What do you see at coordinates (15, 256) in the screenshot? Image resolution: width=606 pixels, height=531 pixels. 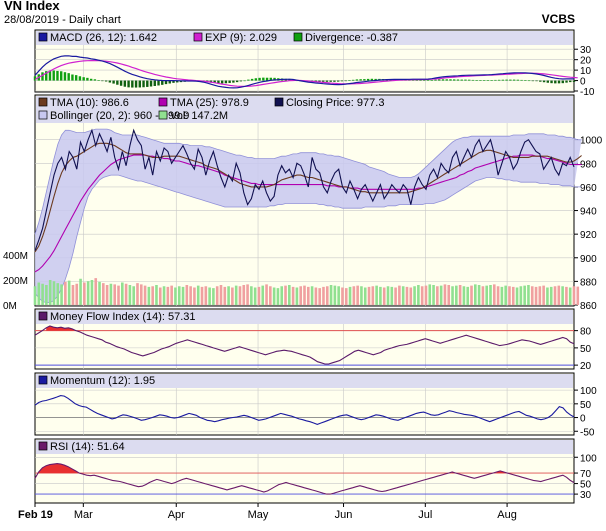 I see `volume-tick-label: 400M` at bounding box center [15, 256].